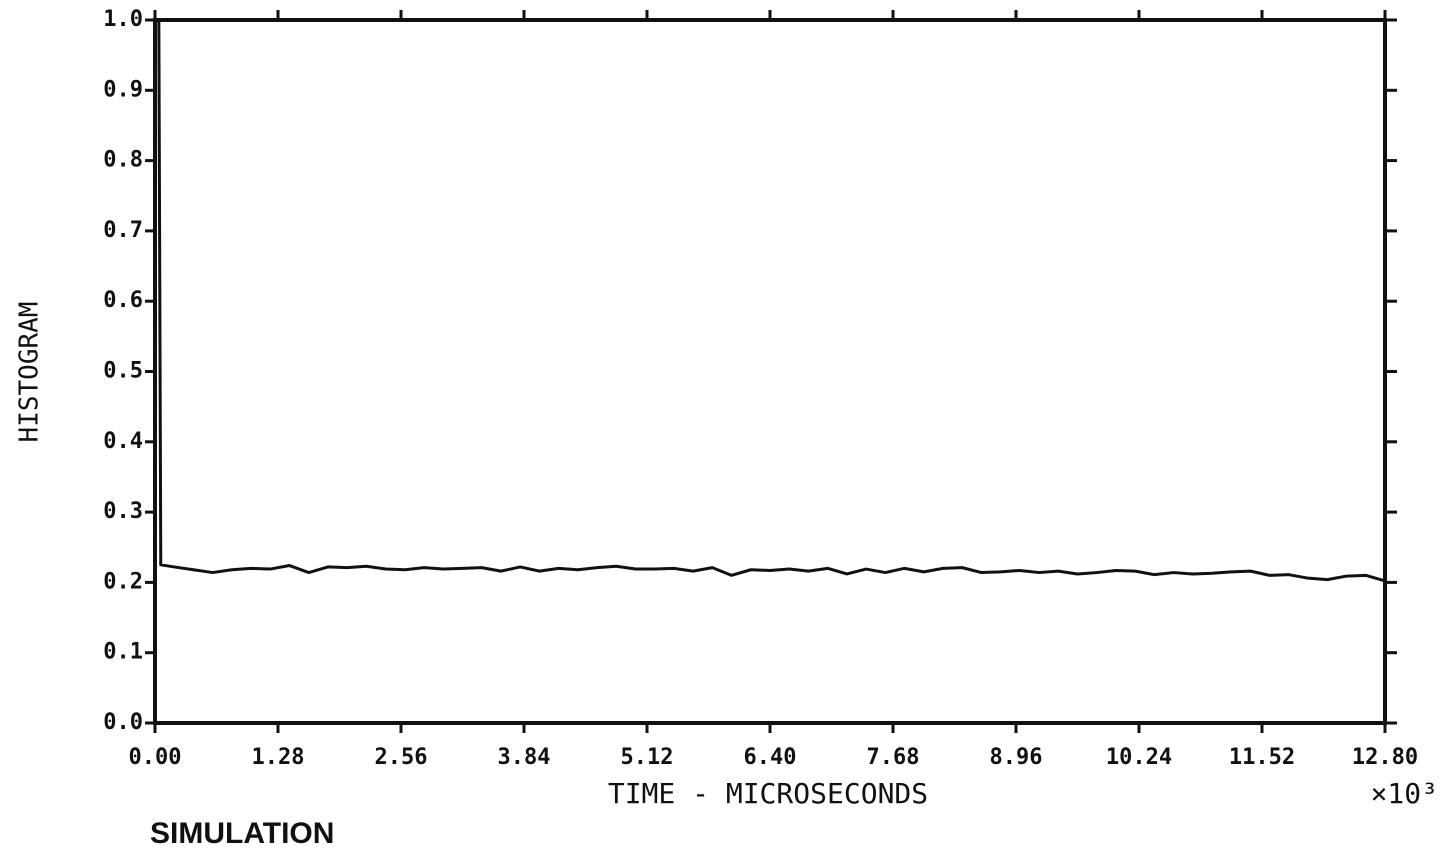  What do you see at coordinates (770, 757) in the screenshot?
I see `x-tick-label: 6.40` at bounding box center [770, 757].